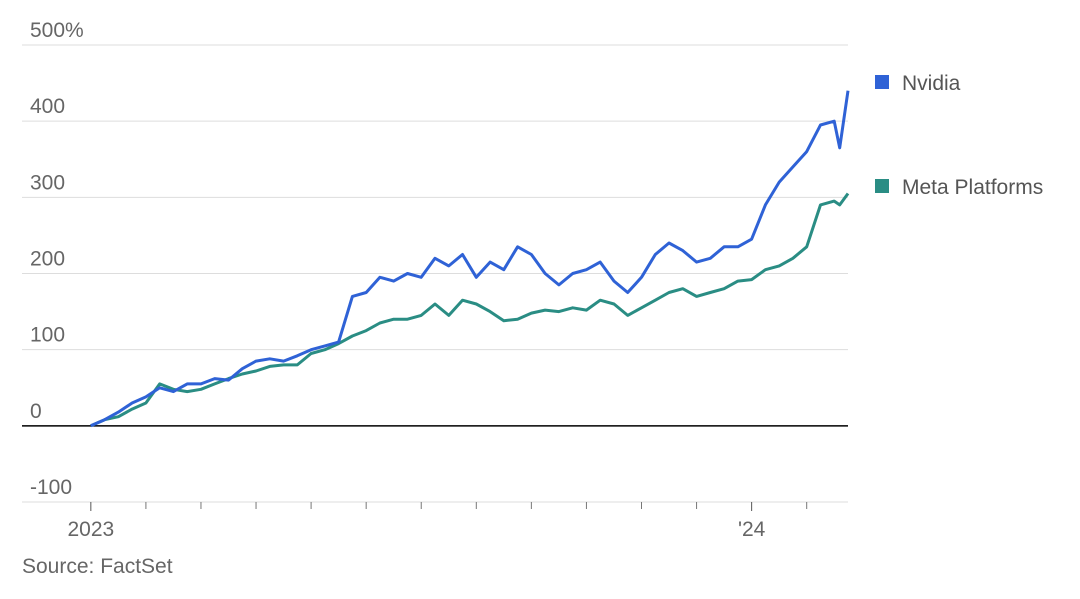  Describe the element at coordinates (36, 411) in the screenshot. I see `y-tick-label: 0` at that location.